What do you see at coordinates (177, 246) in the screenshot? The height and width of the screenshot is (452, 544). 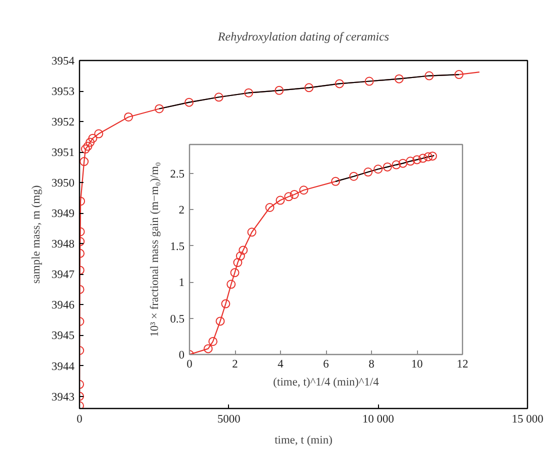 I see `y-tick-label: 1.5` at bounding box center [177, 246].